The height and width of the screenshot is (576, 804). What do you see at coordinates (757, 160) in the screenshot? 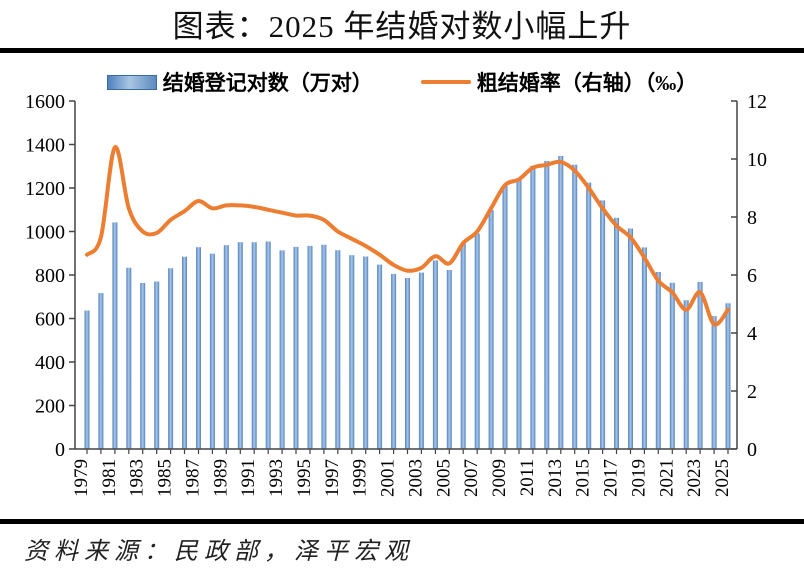
I see `svg-text: 10` at bounding box center [757, 160].